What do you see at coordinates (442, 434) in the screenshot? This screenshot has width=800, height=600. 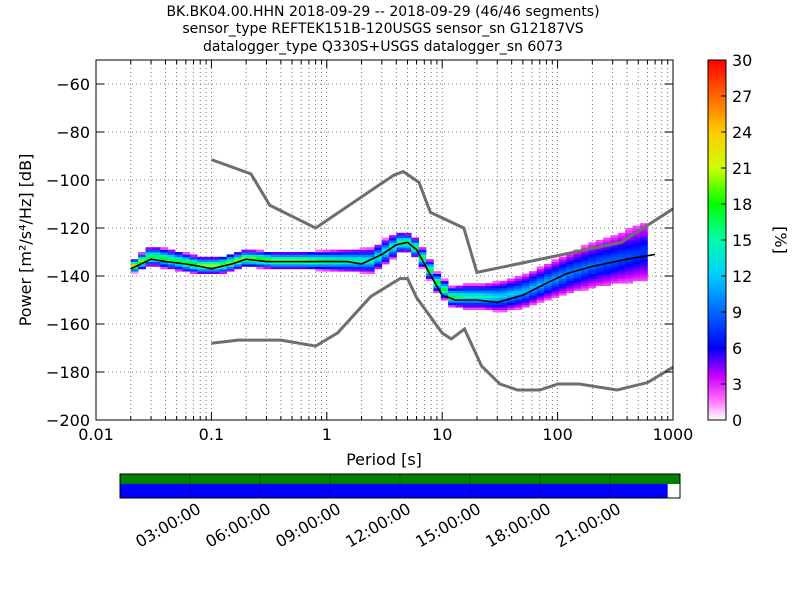 I see `x-tick-label: 10` at bounding box center [442, 434].